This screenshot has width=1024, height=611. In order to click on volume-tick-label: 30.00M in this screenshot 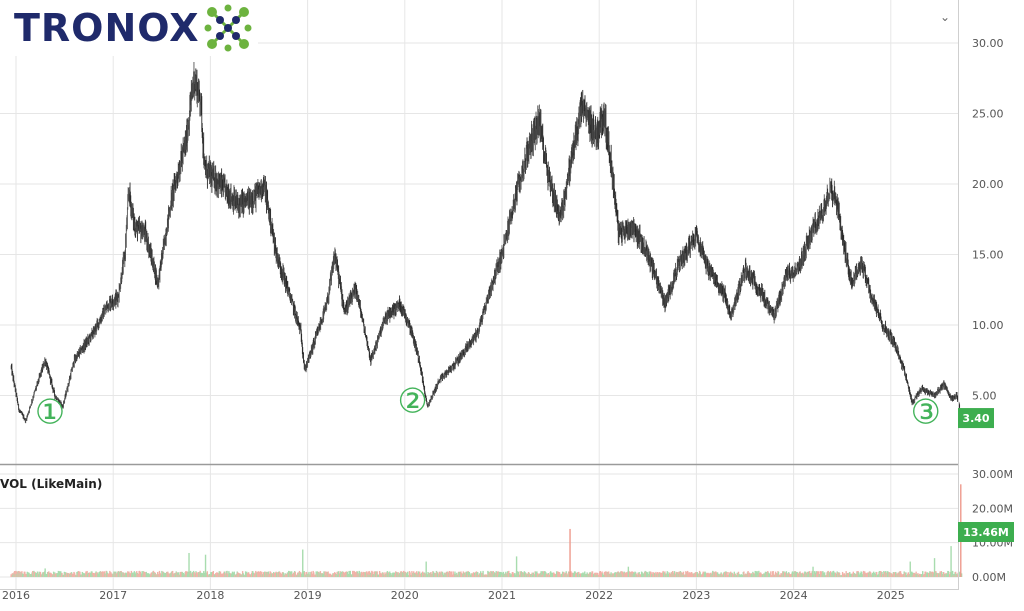, I will do `click(992, 474)`.